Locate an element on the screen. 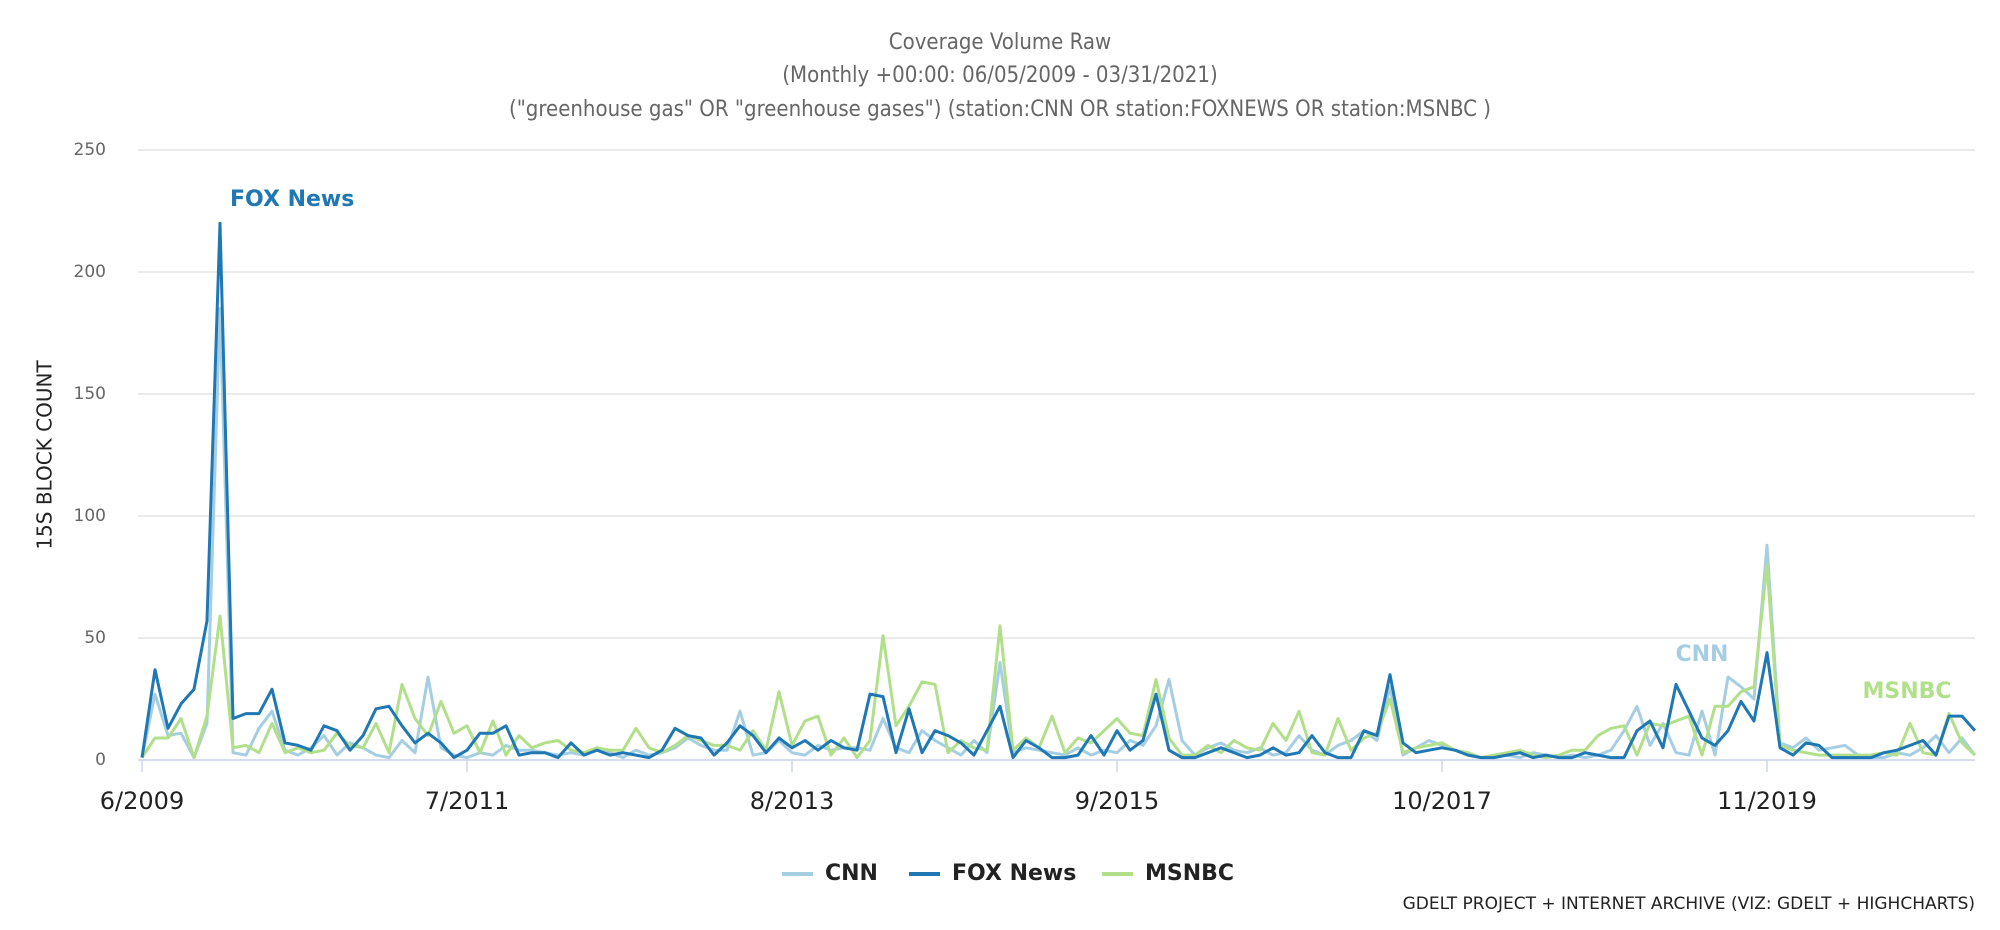 The height and width of the screenshot is (930, 2000). y-tick-label: 100 is located at coordinates (90, 516).